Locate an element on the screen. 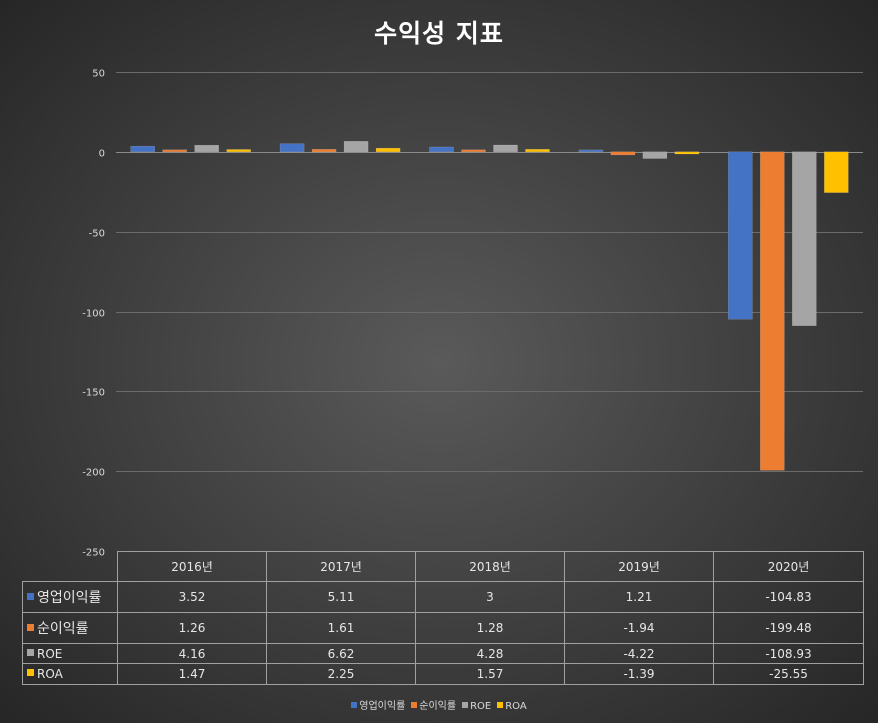 The height and width of the screenshot is (723, 878). legend-label: 순이익률 is located at coordinates (438, 706).